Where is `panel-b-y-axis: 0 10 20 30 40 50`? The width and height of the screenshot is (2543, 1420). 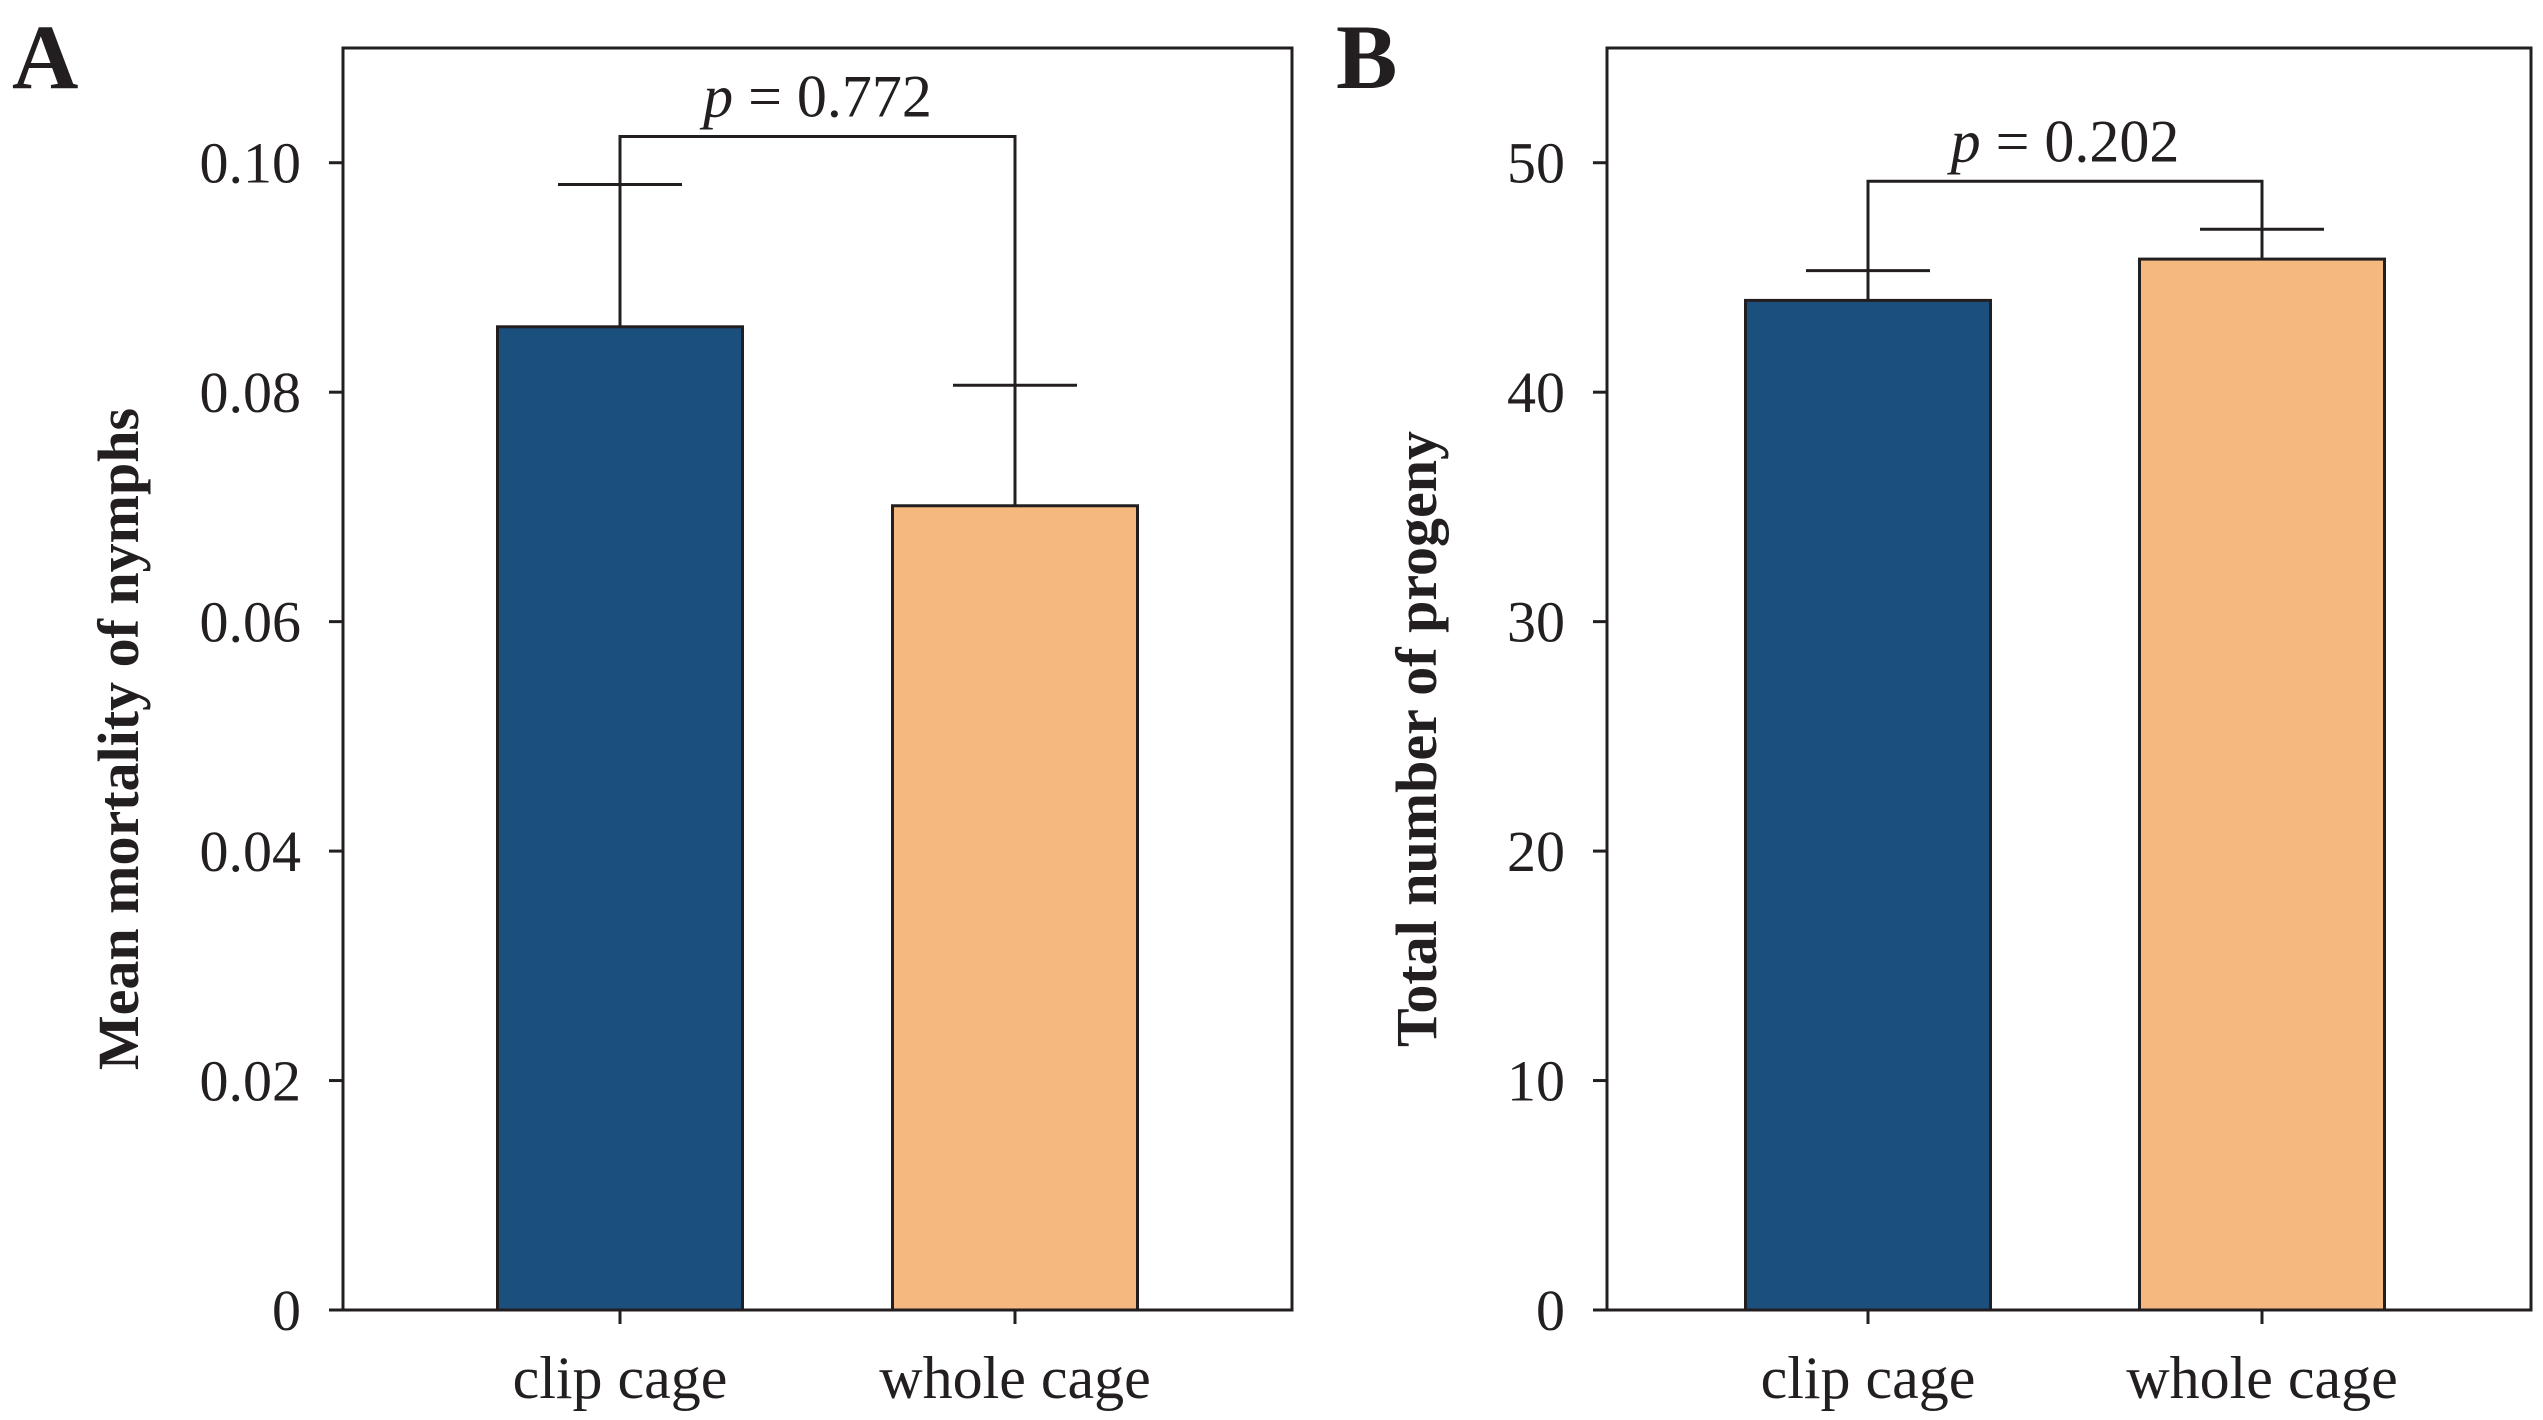 panel-b-y-axis: 0 10 20 30 40 50 is located at coordinates (1557, 737).